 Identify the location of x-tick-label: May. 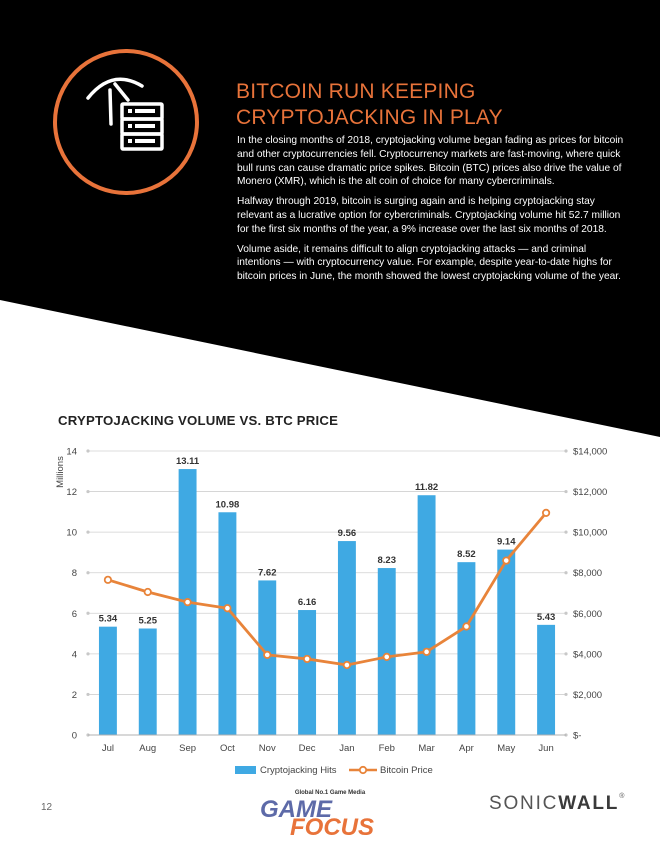
(506, 748).